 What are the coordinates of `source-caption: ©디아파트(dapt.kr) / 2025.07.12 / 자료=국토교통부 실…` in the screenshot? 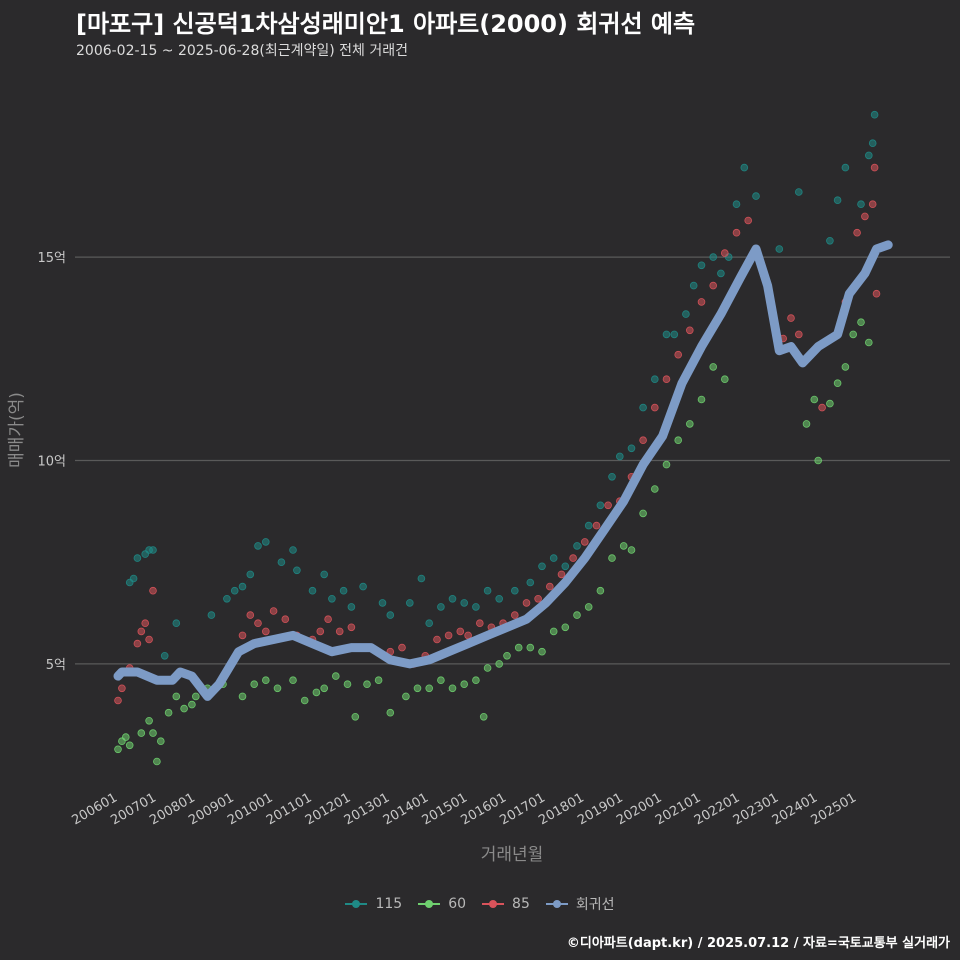 It's located at (758, 943).